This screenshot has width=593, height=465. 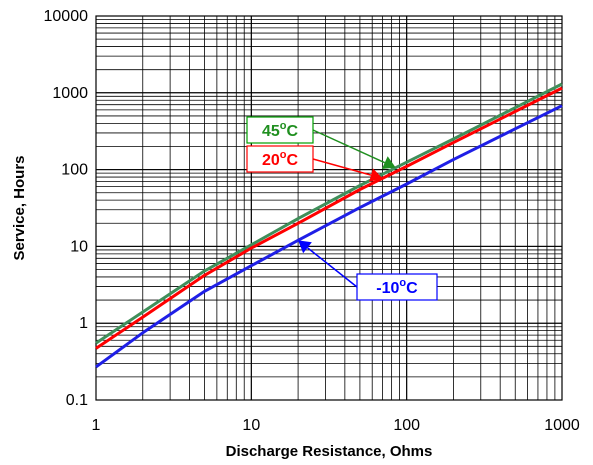 I want to click on y-tick-label: 10, so click(x=79, y=246).